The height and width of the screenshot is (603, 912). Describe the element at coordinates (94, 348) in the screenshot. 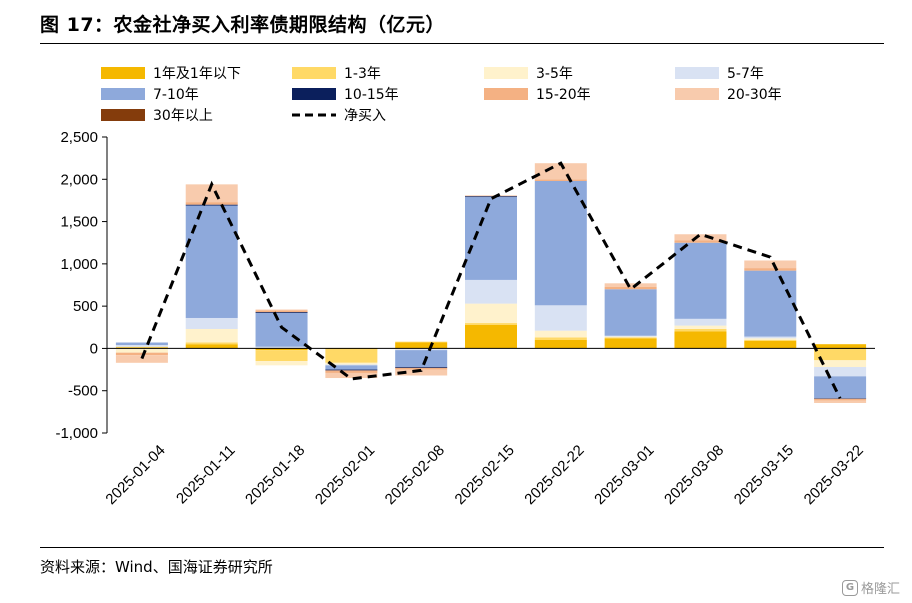

I see `y-tick-label: 0` at that location.